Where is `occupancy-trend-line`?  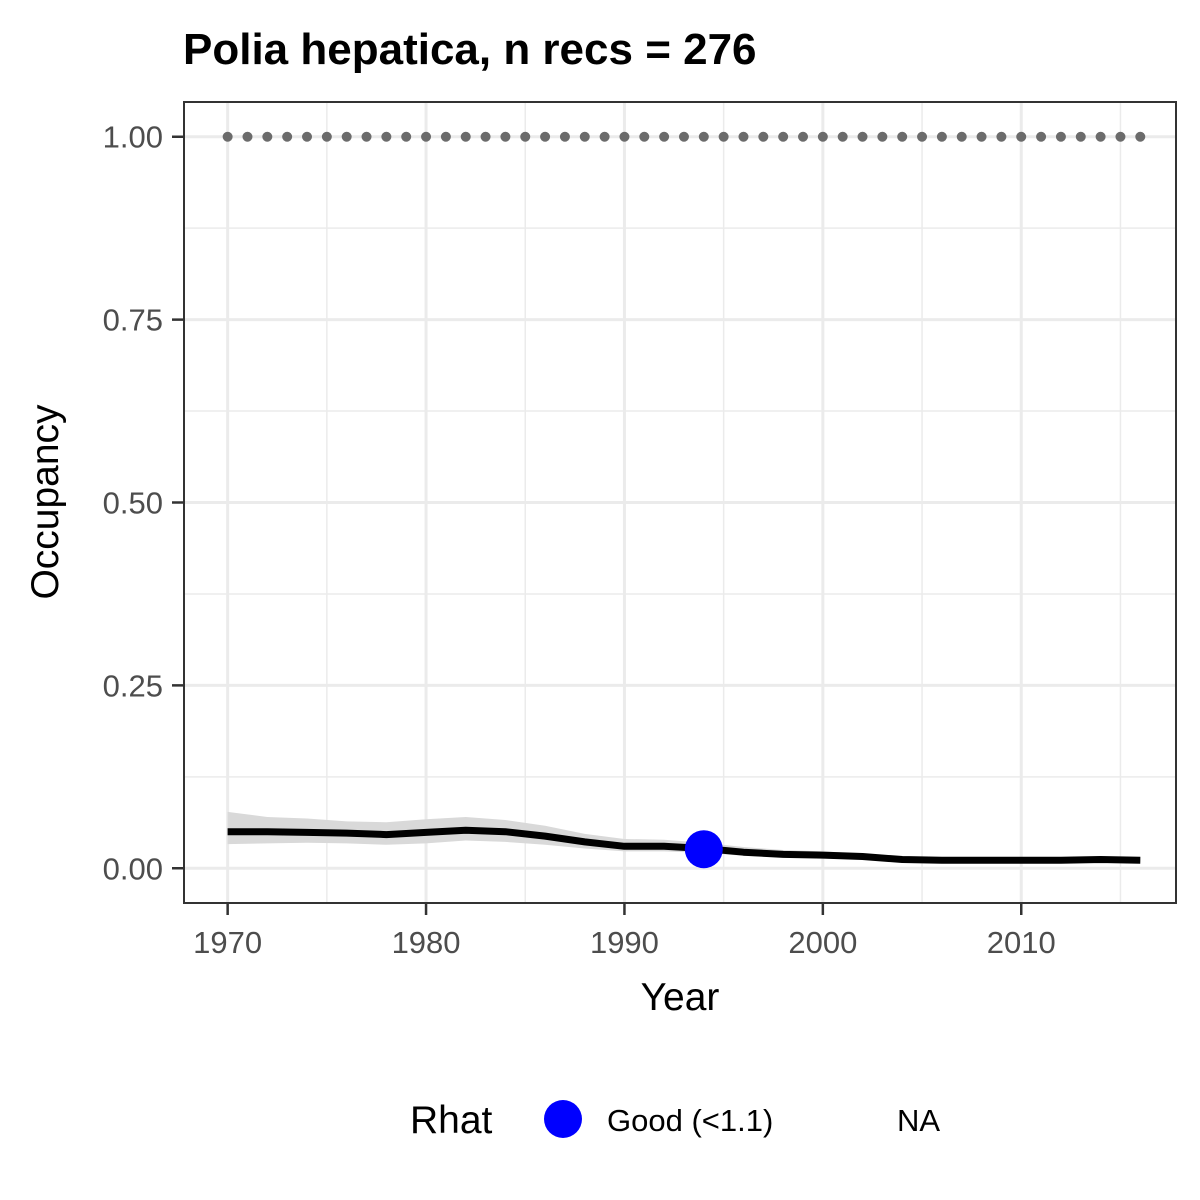
occupancy-trend-line is located at coordinates (684, 845).